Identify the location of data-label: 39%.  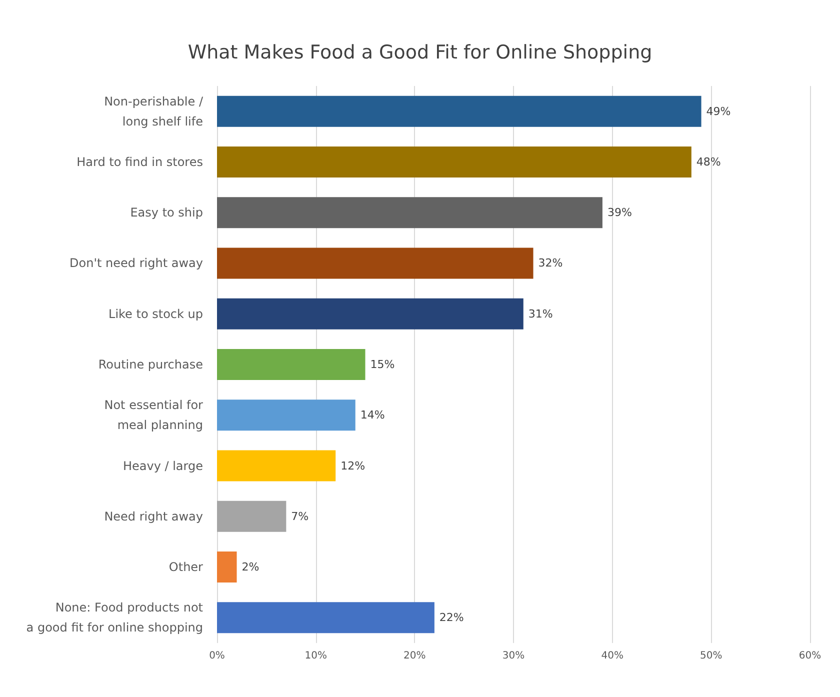
(619, 213).